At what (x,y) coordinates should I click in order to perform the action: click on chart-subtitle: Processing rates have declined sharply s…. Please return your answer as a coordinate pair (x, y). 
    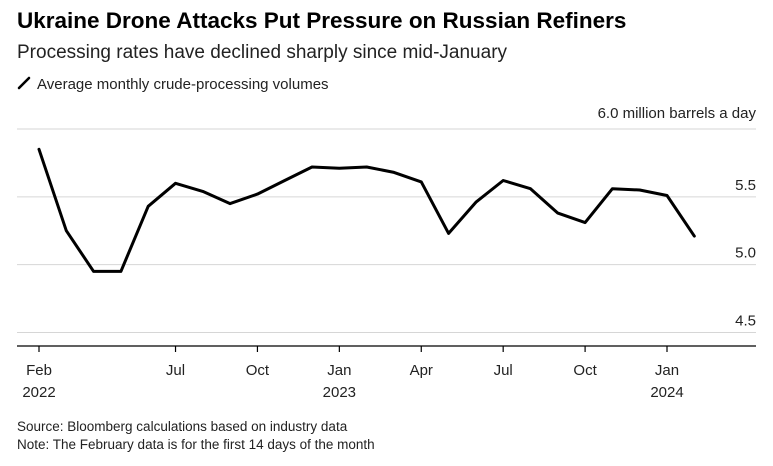
    Looking at the image, I should click on (262, 52).